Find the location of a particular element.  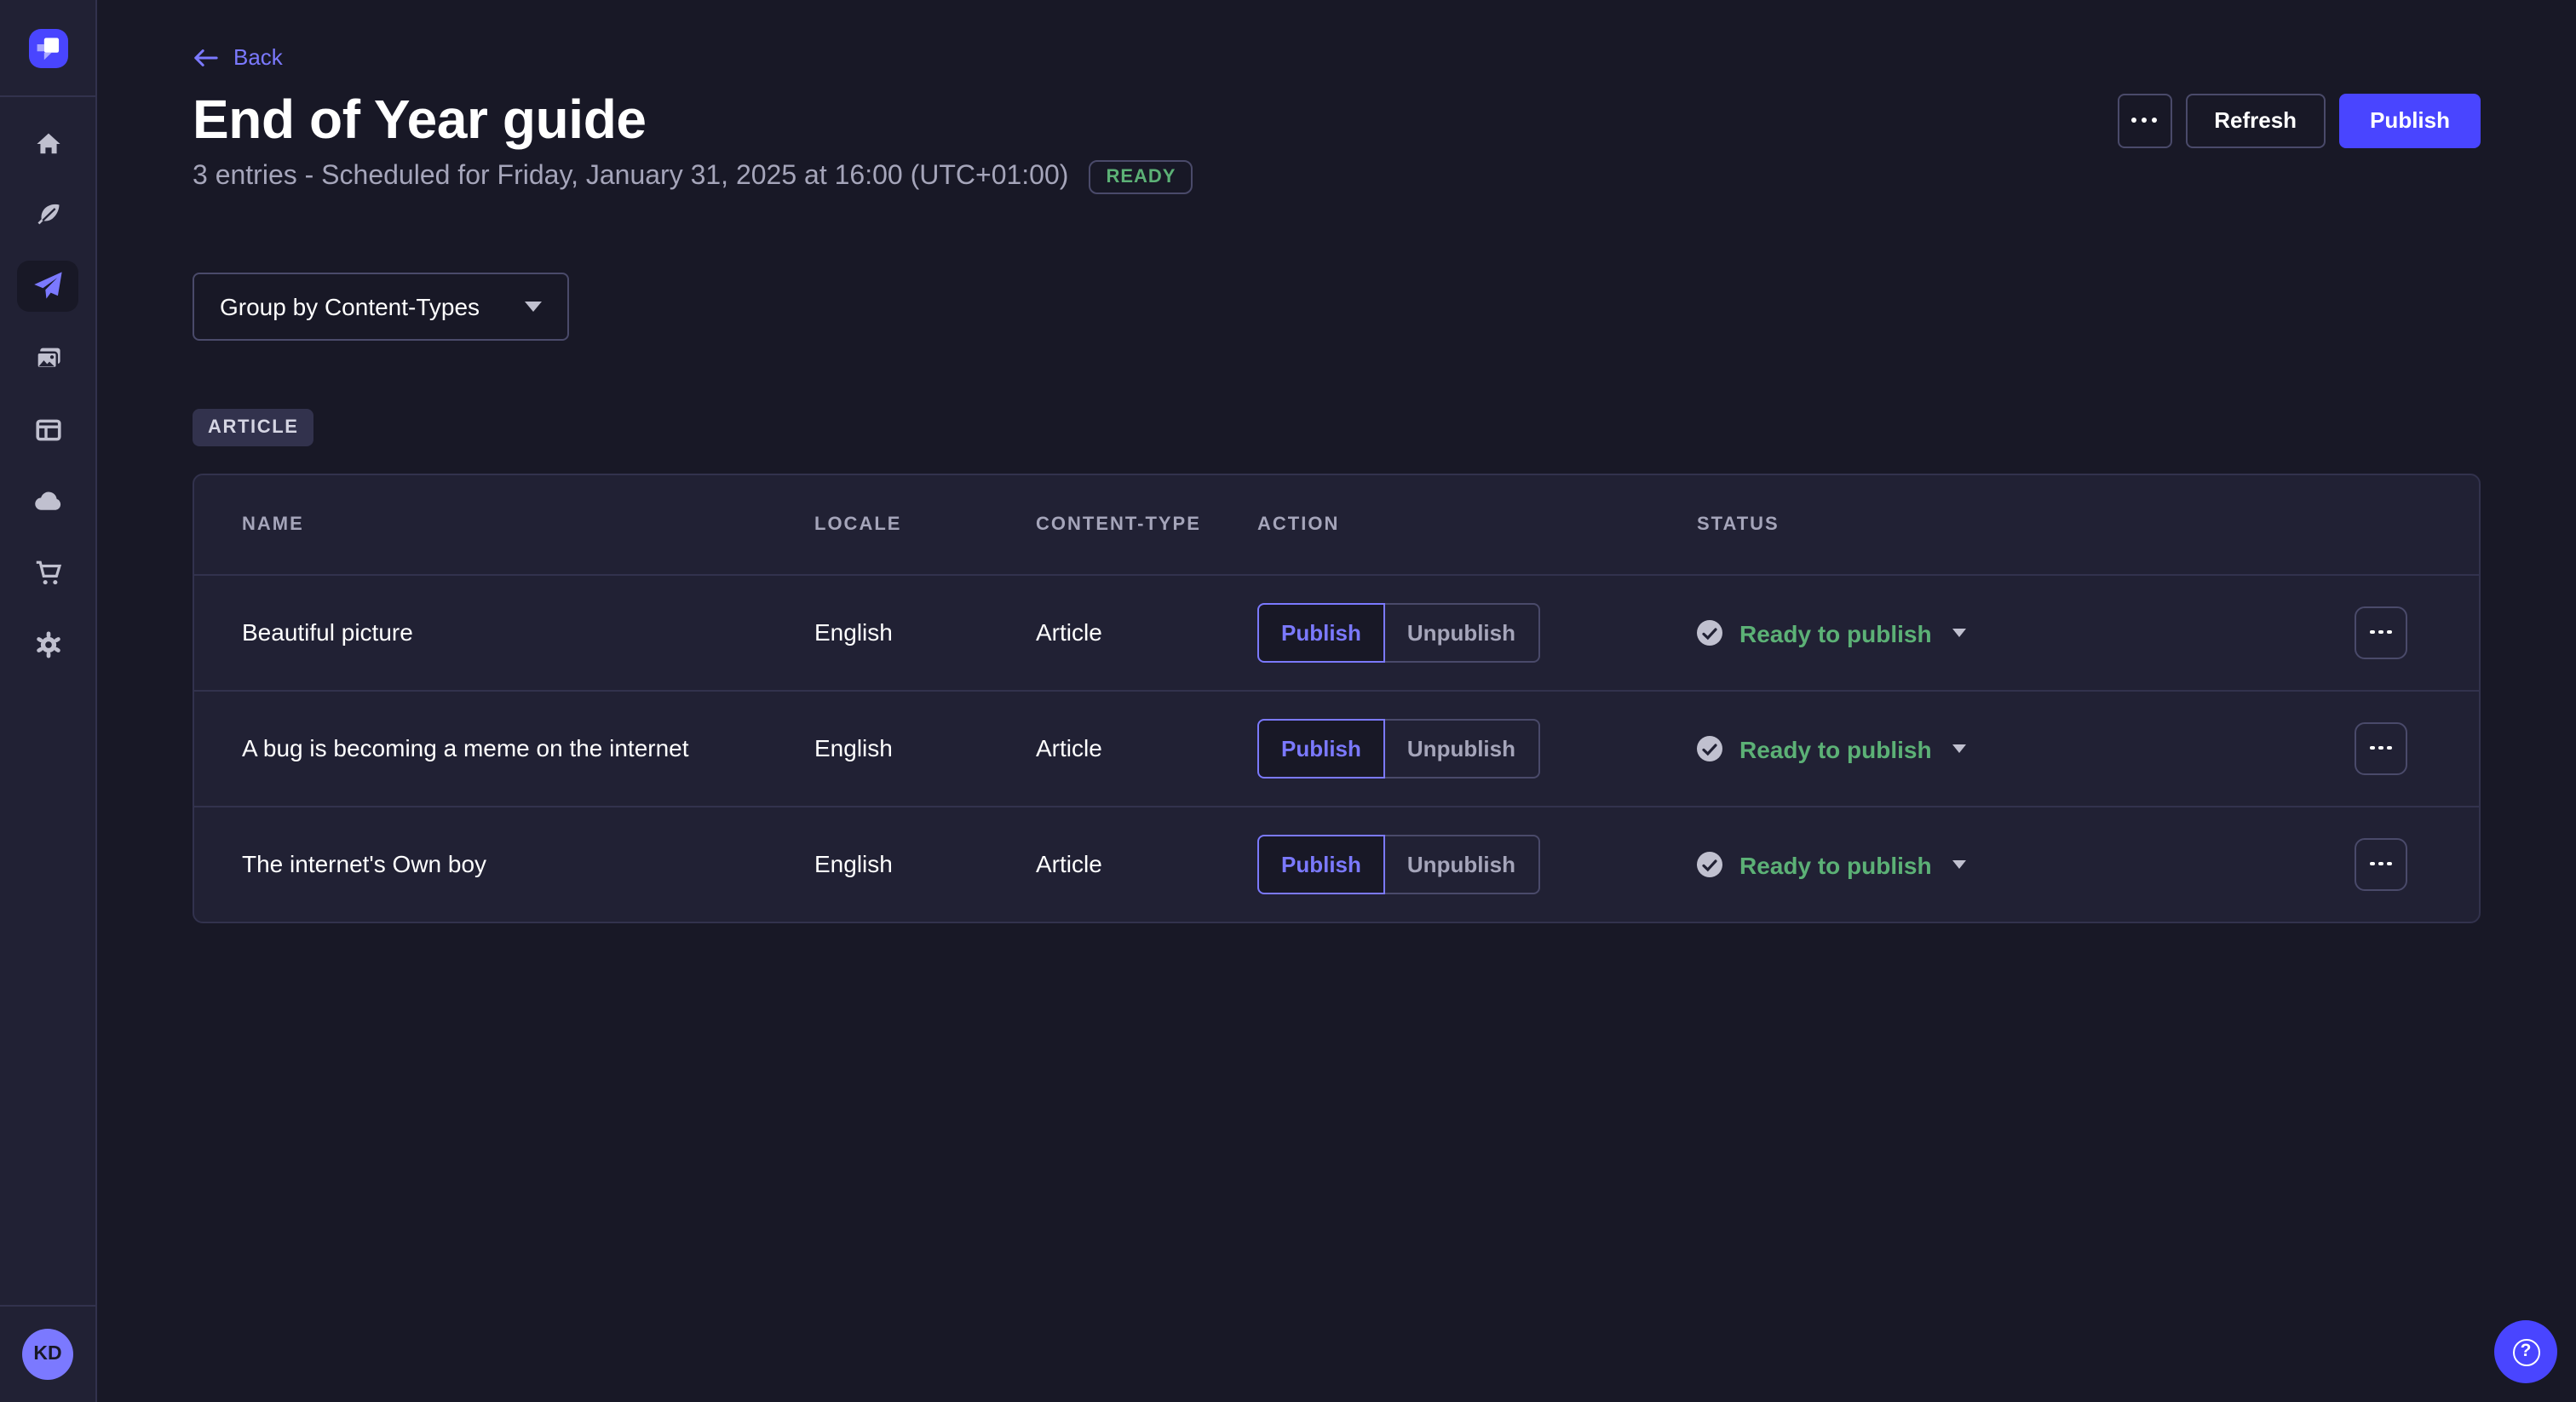

paper-plane-icon is located at coordinates (48, 285).